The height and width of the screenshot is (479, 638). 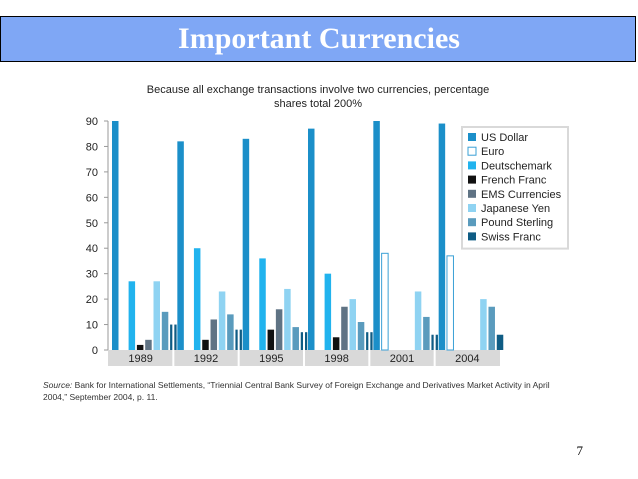 I want to click on bar-japanese-yen-1992, so click(x=222, y=320).